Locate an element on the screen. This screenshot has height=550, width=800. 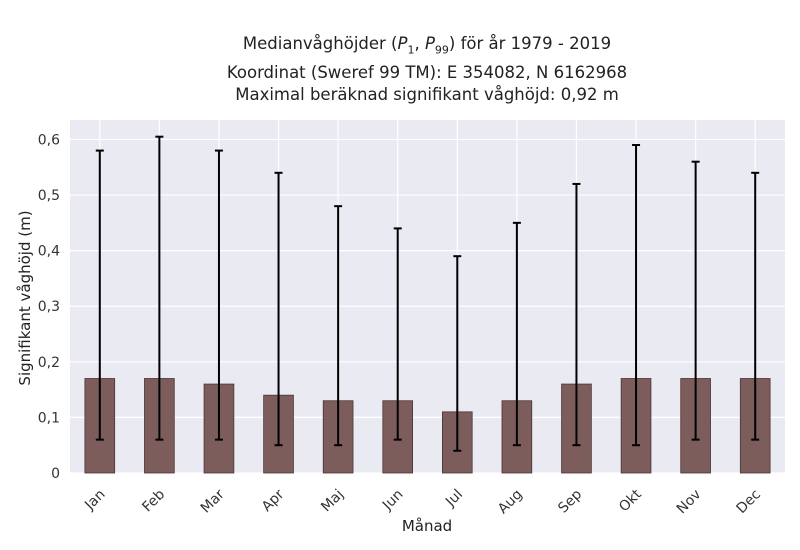
error-bar-okt is located at coordinates (636, 295).